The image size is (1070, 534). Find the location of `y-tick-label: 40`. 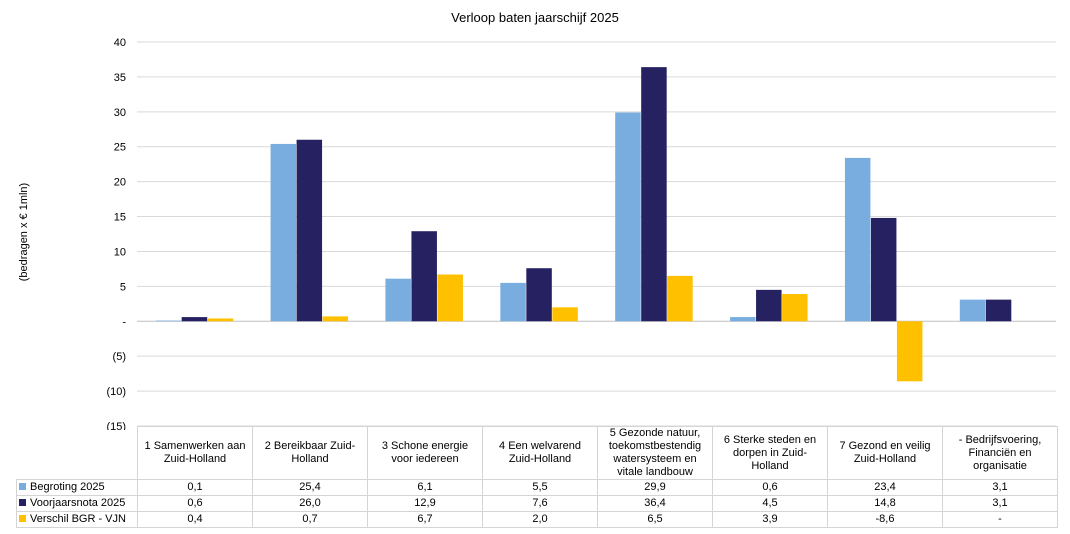

y-tick-label: 40 is located at coordinates (120, 43).